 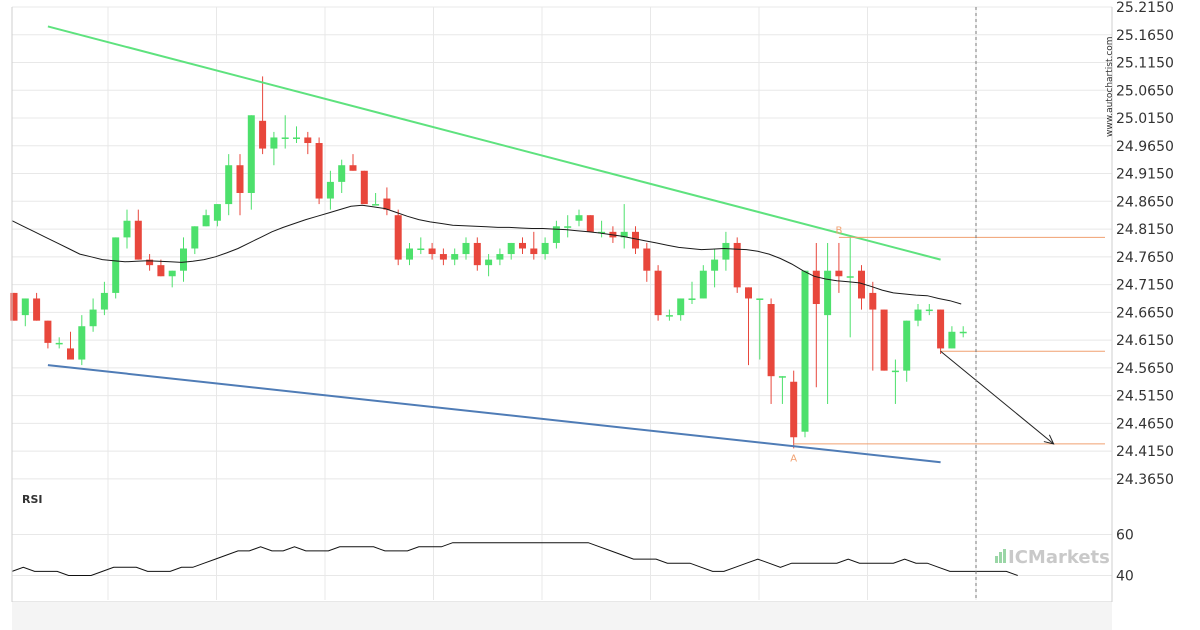 What do you see at coordinates (1145, 452) in the screenshot?
I see `price-tick-label: 24.4150` at bounding box center [1145, 452].